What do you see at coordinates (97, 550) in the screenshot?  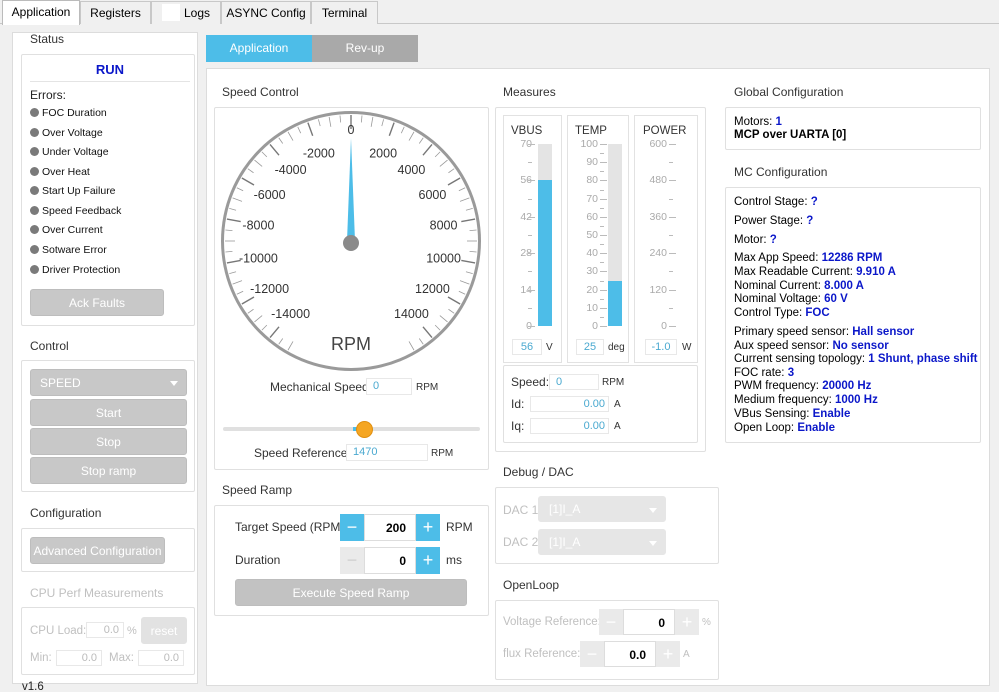 I see `advanced-configuration-button: Advanced Configuration` at bounding box center [97, 550].